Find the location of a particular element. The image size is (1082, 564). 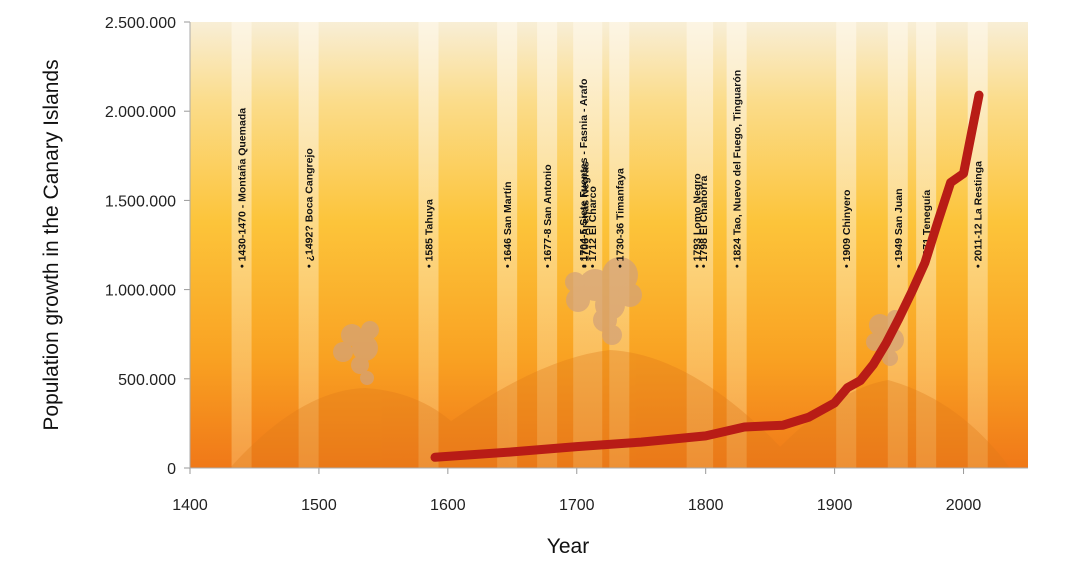

eruption-label: • 1824 Tao, Nuevo del Fuego, Tinguarón is located at coordinates (738, 169).